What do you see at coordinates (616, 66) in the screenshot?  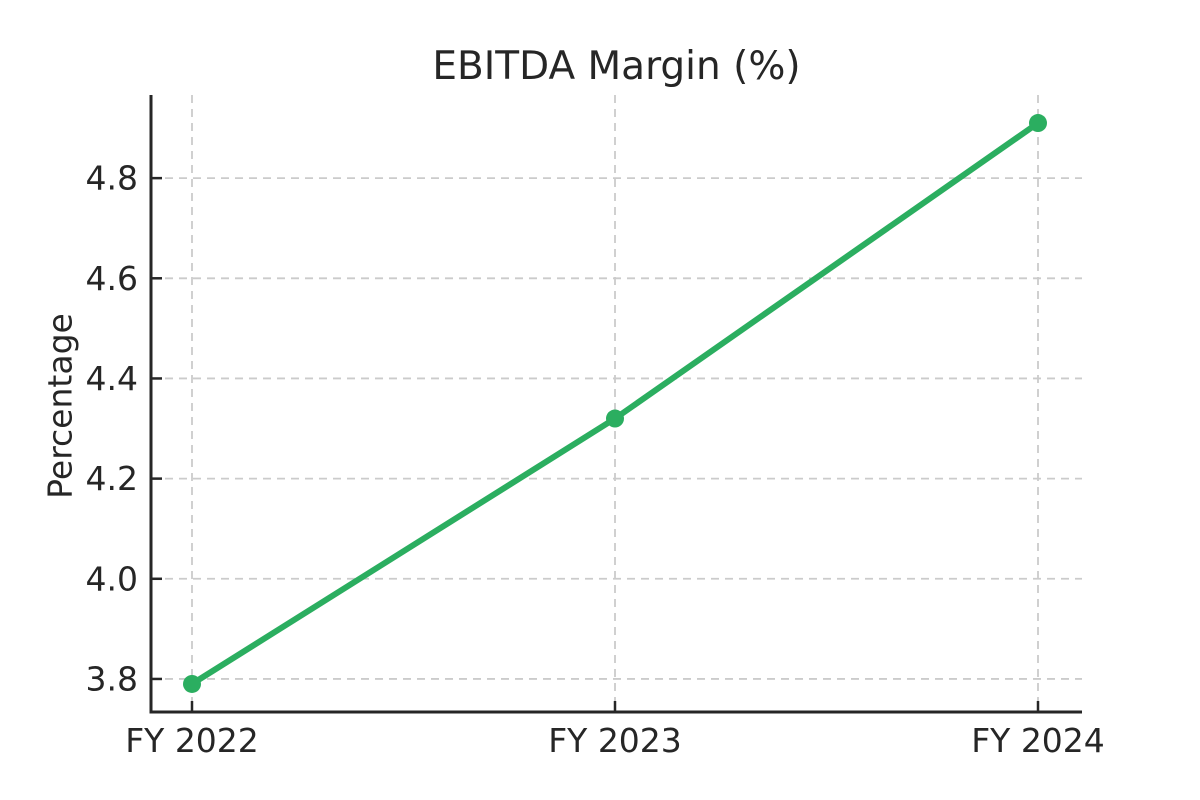 I see `chart-title: EBITDA Margin (%)` at bounding box center [616, 66].